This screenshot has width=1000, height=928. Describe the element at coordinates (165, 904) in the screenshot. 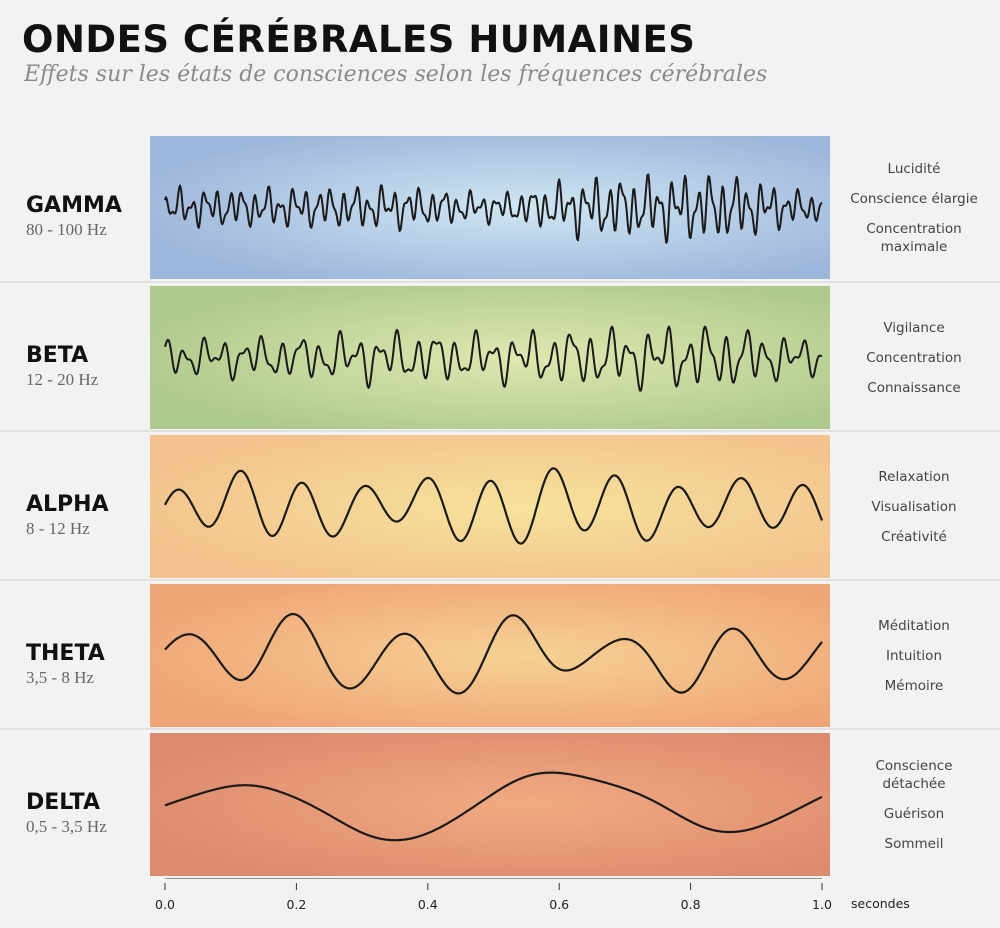

I see `axis-tick-label: 0.0` at that location.